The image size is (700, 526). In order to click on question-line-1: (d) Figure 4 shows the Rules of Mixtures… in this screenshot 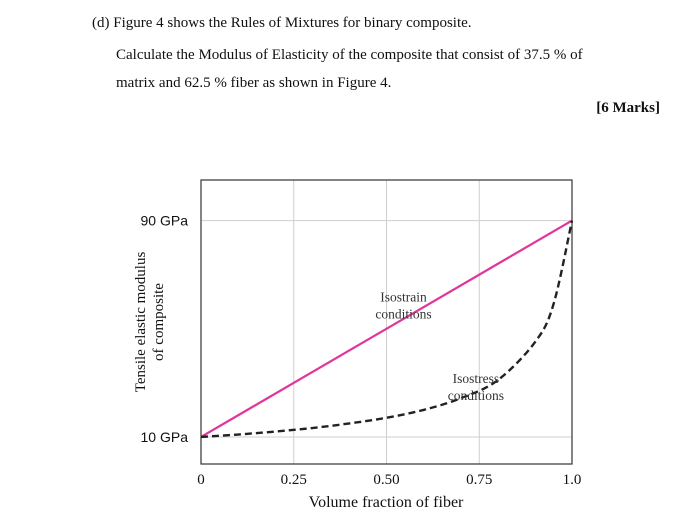, I will do `click(282, 23)`.